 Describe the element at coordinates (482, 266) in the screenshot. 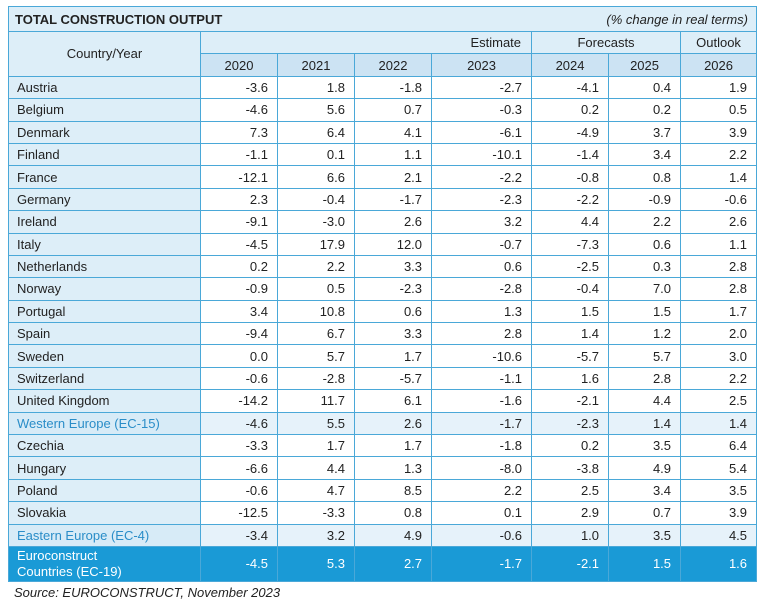

I see `value-cell: 0.6` at that location.